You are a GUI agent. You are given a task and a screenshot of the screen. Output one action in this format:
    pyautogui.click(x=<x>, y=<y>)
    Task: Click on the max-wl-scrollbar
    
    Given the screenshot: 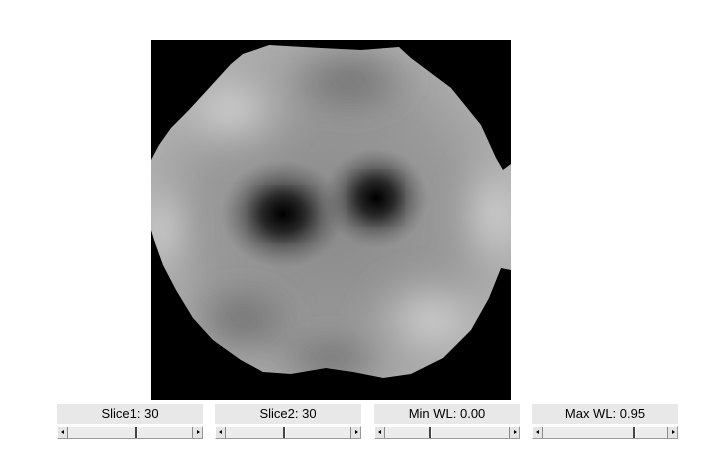 What is the action you would take?
    pyautogui.click(x=605, y=432)
    